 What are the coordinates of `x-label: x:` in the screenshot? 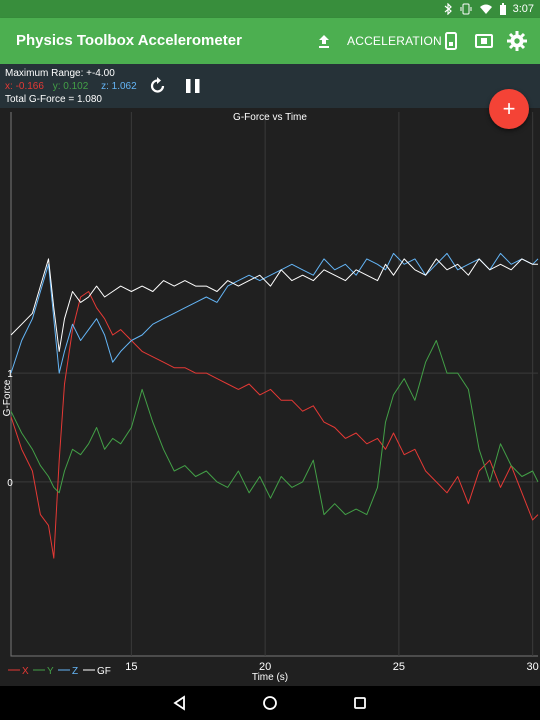 It's located at (9, 86).